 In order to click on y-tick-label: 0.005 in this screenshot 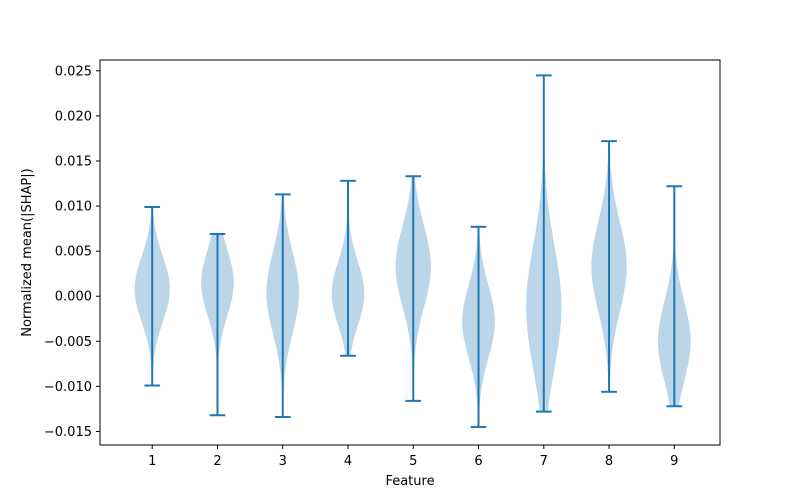, I will do `click(73, 252)`.